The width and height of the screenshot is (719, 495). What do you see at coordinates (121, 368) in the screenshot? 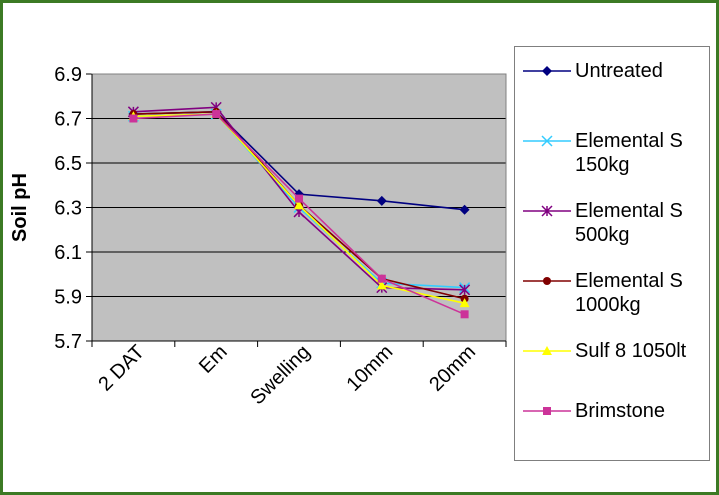
I see `x-tick-label: 2 DAT` at bounding box center [121, 368].